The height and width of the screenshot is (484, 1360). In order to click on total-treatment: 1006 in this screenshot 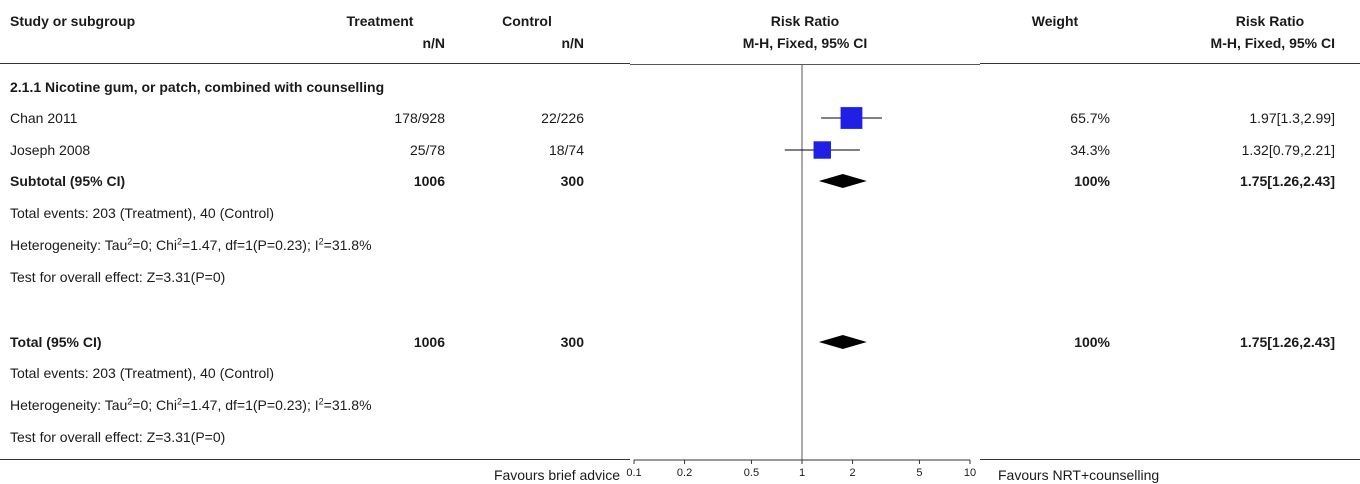, I will do `click(429, 342)`.